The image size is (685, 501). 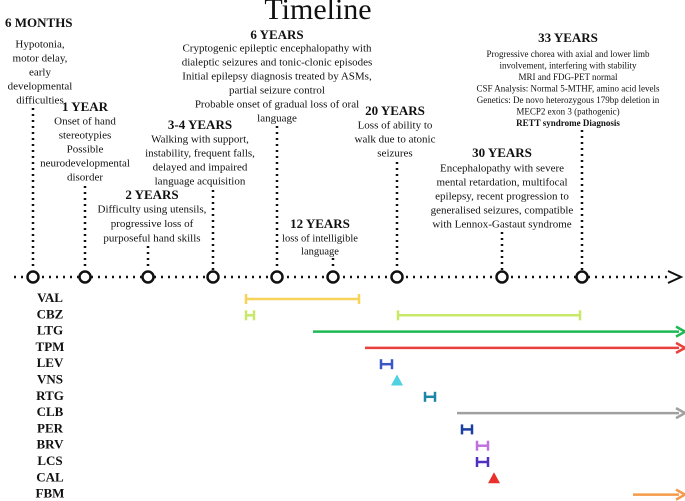 I want to click on title: Timeline, so click(x=317, y=13).